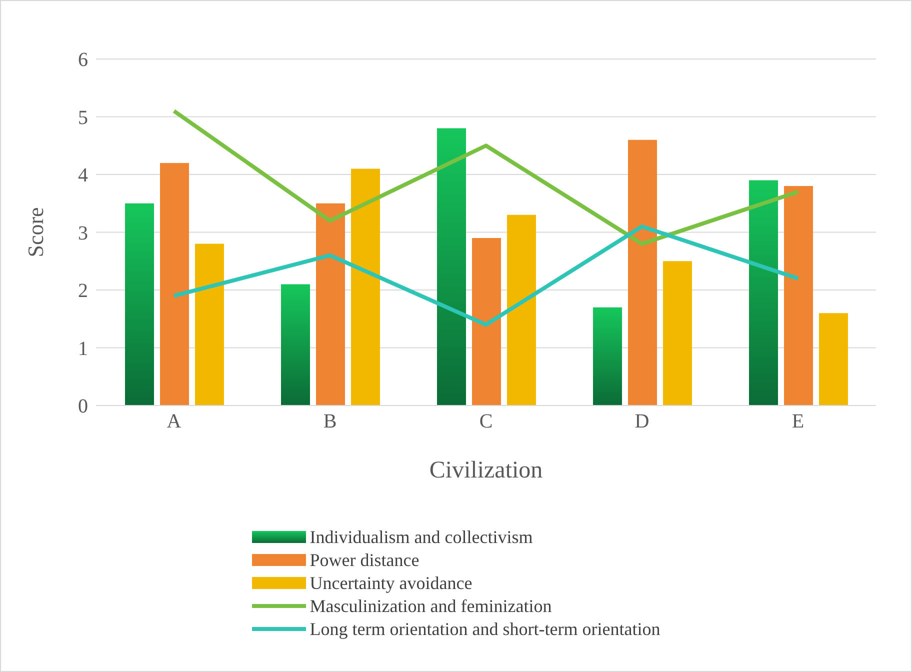 This screenshot has height=672, width=912. What do you see at coordinates (83, 233) in the screenshot?
I see `y-tick-label: 3` at bounding box center [83, 233].